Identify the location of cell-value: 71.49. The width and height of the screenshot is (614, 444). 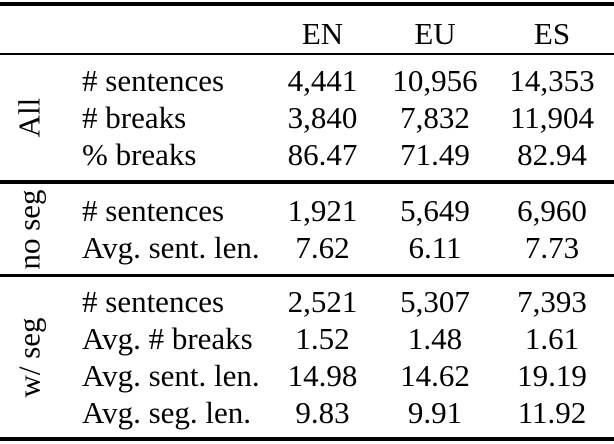
(435, 154).